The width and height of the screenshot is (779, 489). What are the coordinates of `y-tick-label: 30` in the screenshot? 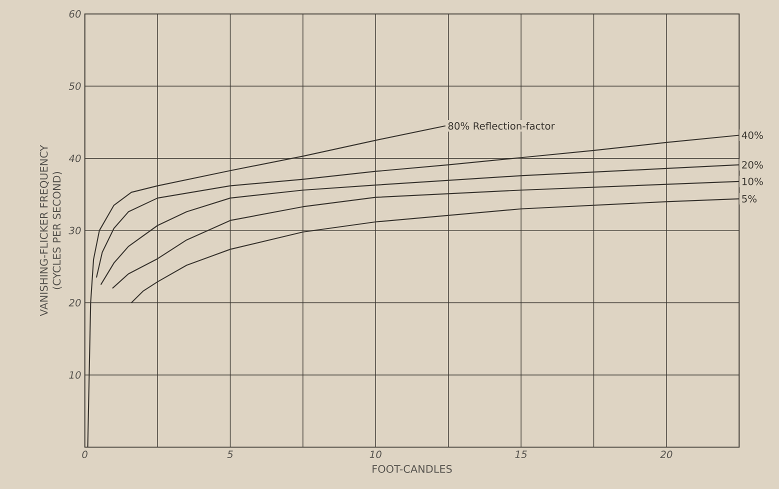 It's located at (74, 230).